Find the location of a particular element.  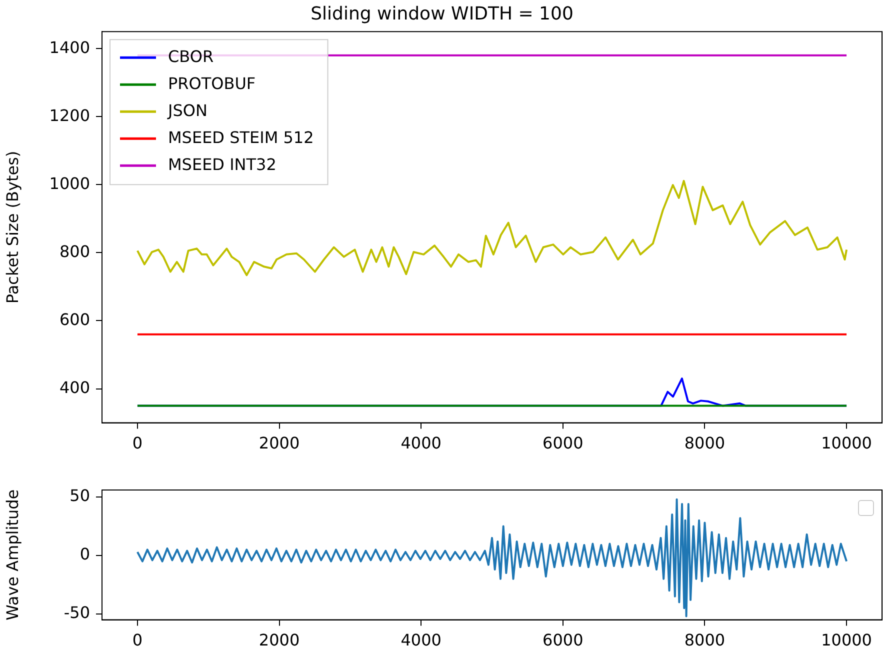

y-tick-label: 800 is located at coordinates (74, 251).